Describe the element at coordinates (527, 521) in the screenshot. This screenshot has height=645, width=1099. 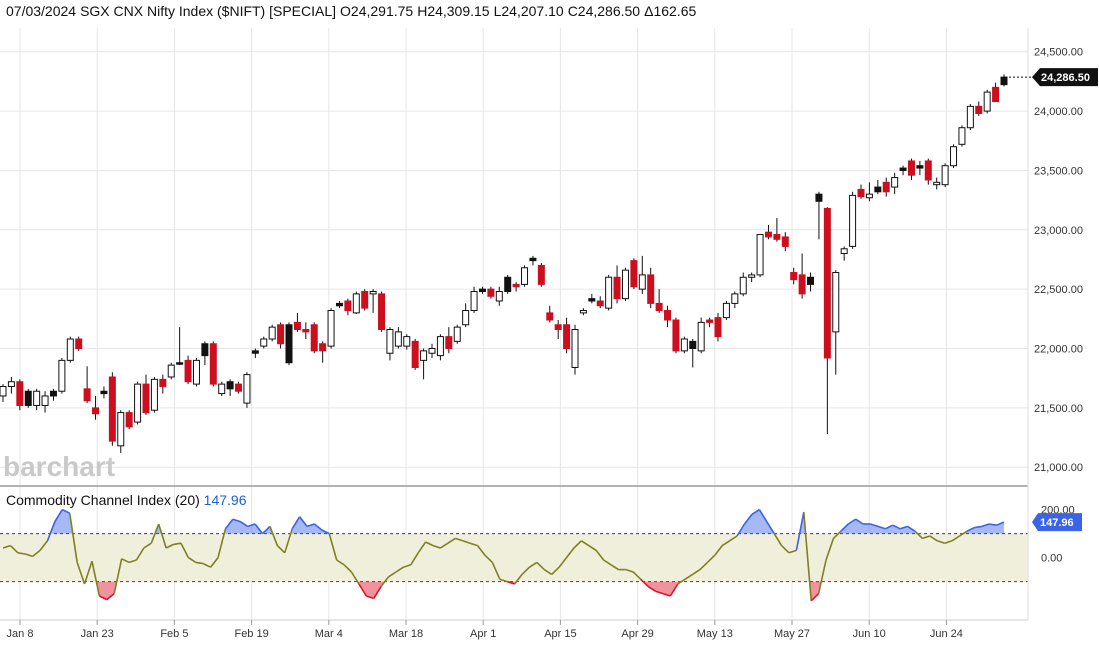
I see `cci-overbought-fill` at that location.